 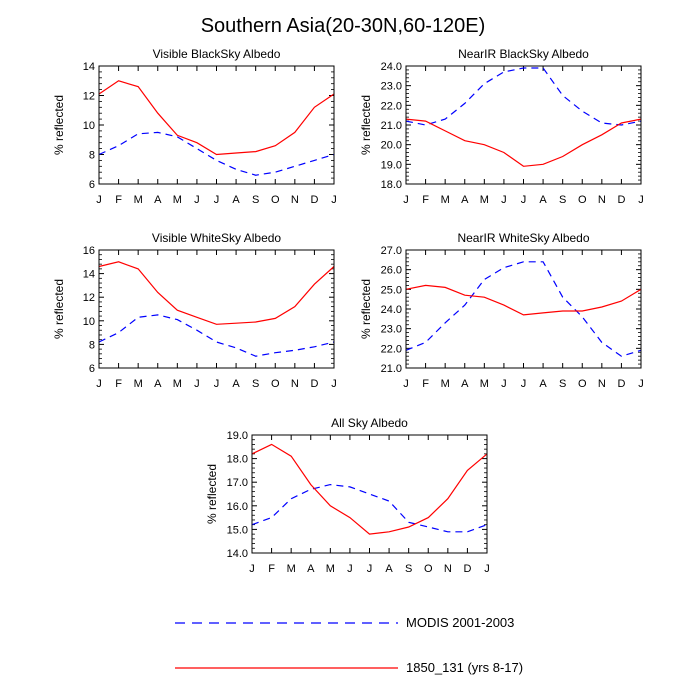 What do you see at coordinates (89, 67) in the screenshot?
I see `y-tick-label: 14` at bounding box center [89, 67].